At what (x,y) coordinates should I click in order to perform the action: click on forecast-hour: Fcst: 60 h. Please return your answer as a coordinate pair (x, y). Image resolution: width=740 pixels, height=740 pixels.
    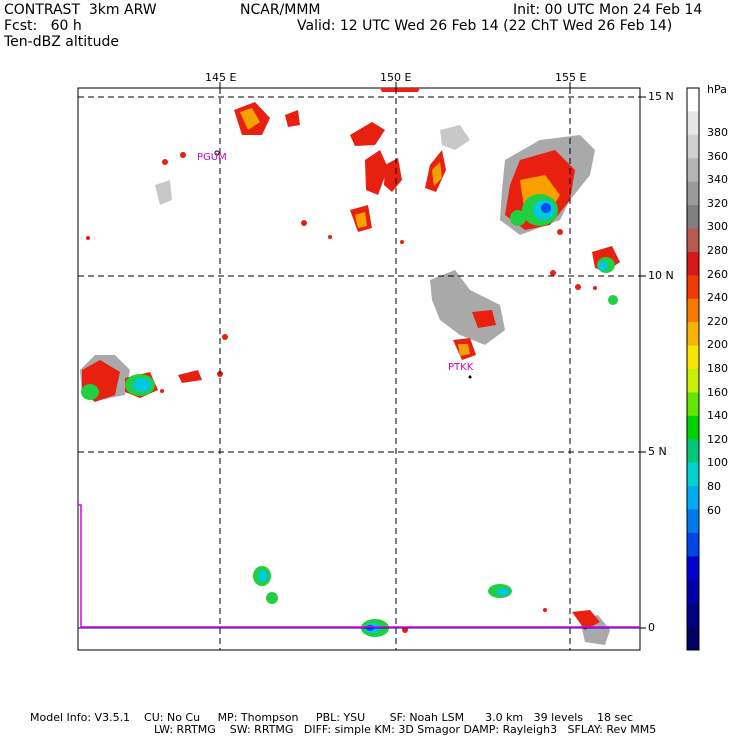
    Looking at the image, I should click on (43, 26).